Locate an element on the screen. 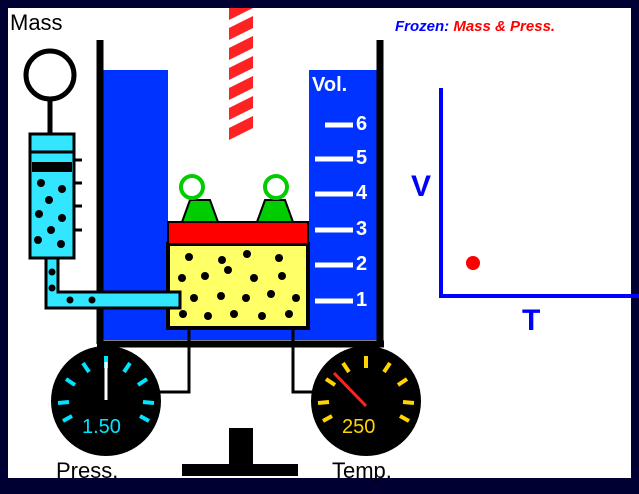 Image resolution: width=639 pixels, height=494 pixels. volume-tick-5: 5 is located at coordinates (362, 158).